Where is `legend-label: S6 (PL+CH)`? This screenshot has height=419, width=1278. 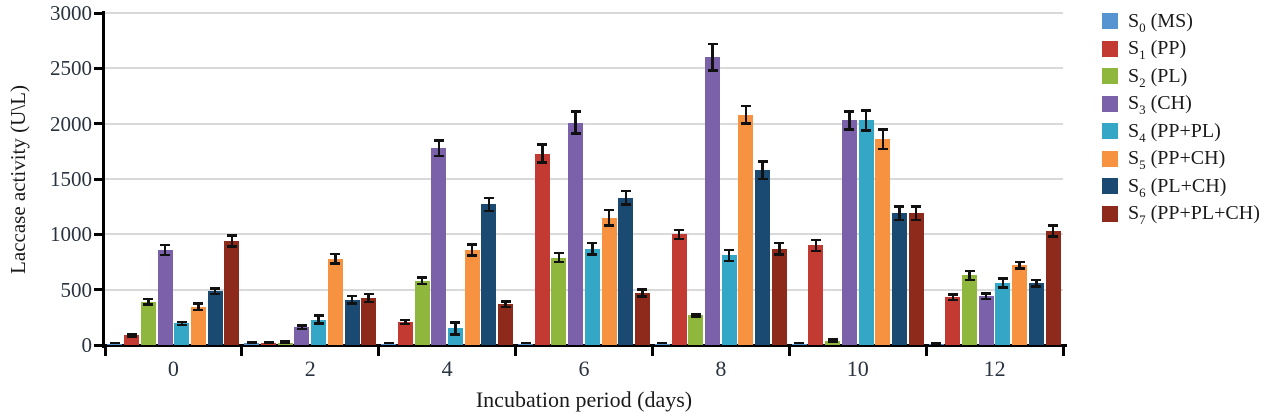
legend-label: S6 (PL+CH) is located at coordinates (1177, 187).